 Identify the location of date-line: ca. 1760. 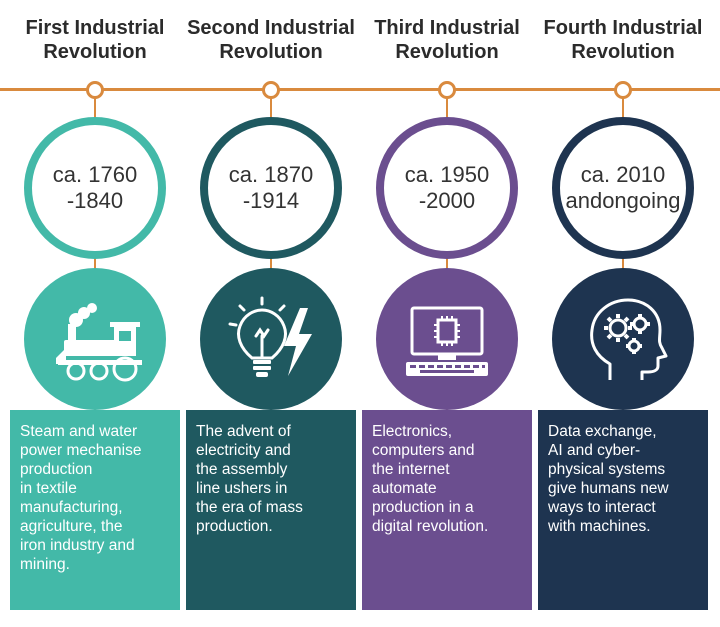
(95, 174).